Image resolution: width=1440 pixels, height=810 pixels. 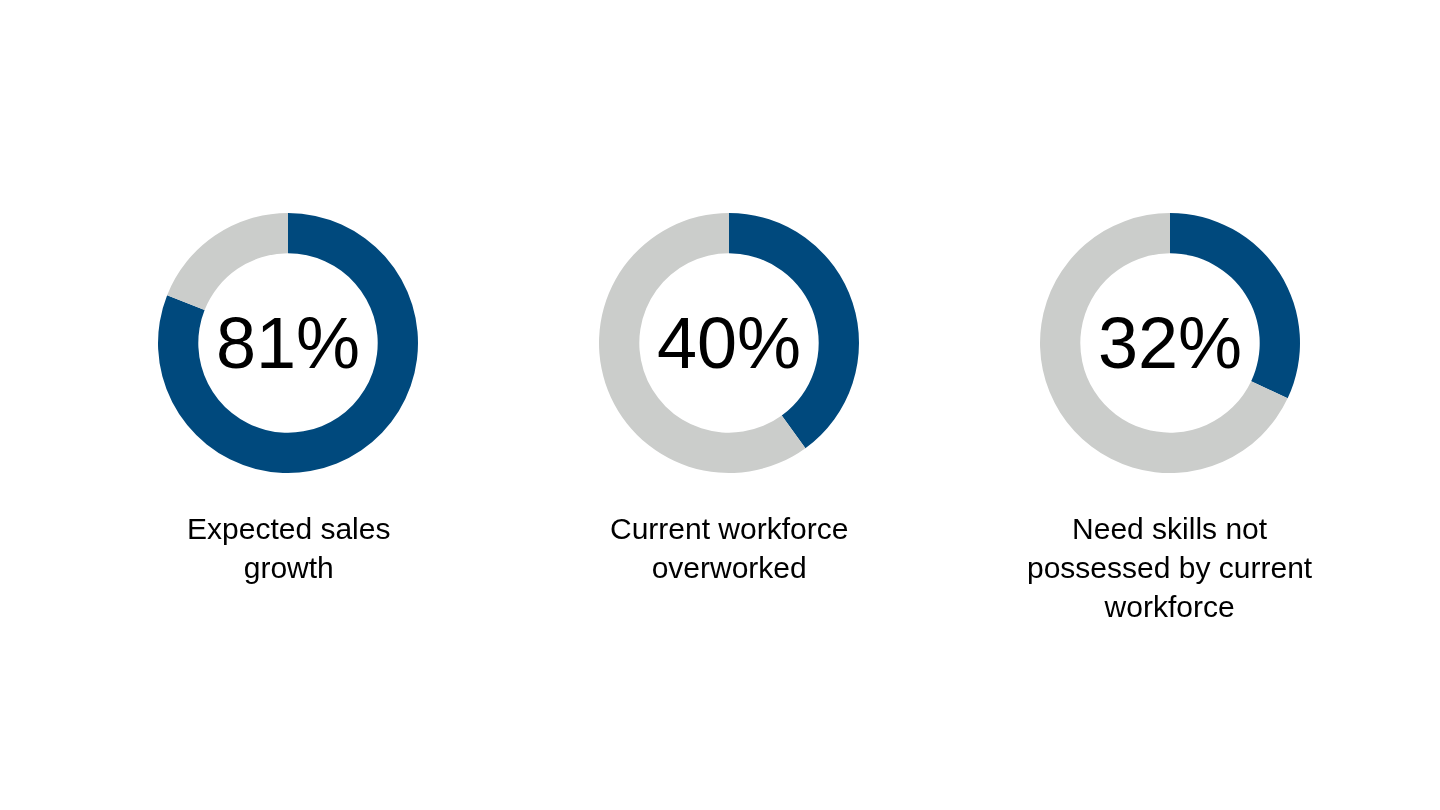 I want to click on data-label: 32%, so click(x=1170, y=343).